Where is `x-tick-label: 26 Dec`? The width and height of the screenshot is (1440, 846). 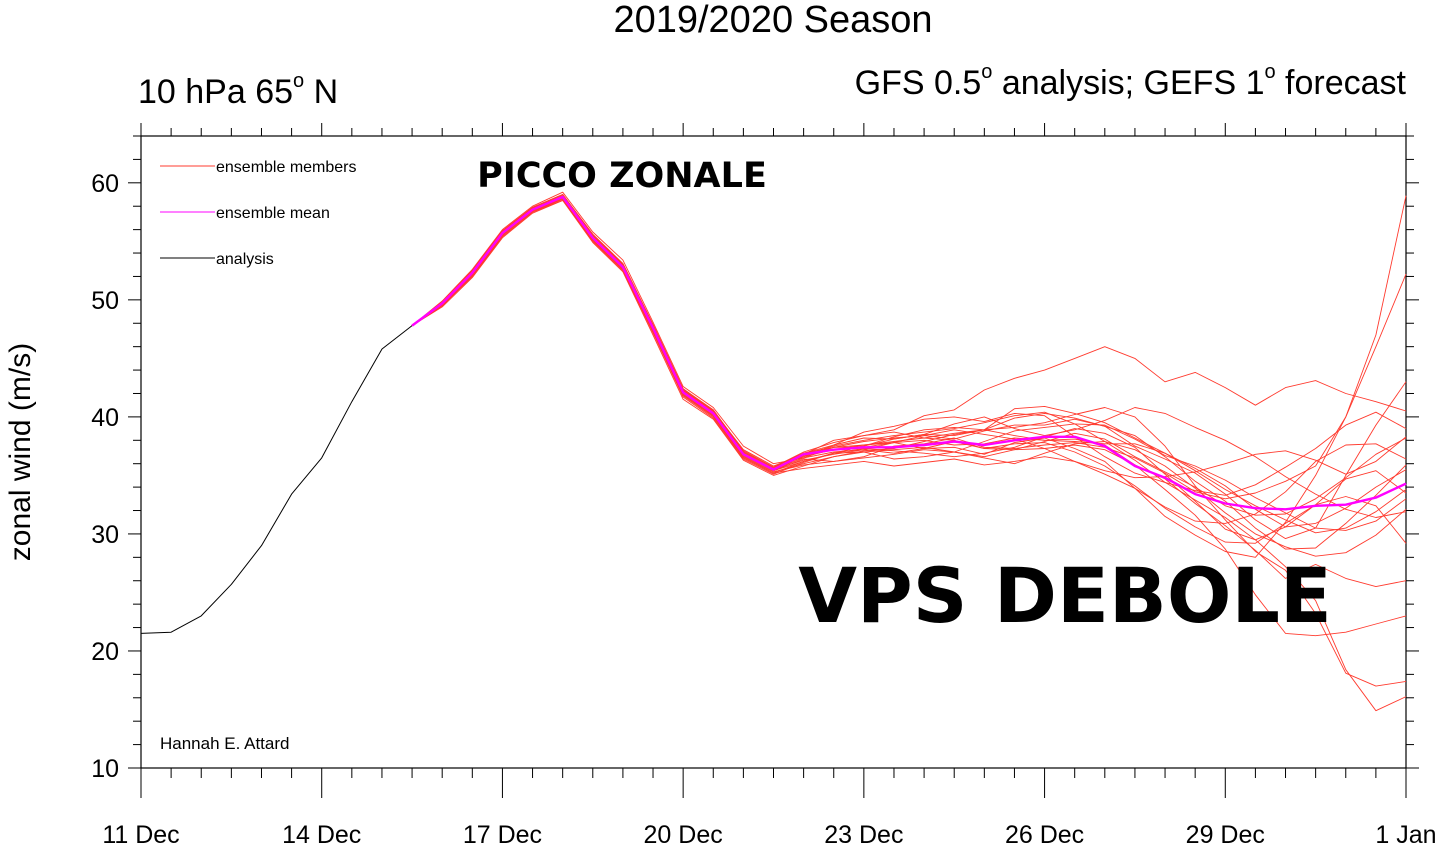
x-tick-label: 26 Dec is located at coordinates (1044, 833).